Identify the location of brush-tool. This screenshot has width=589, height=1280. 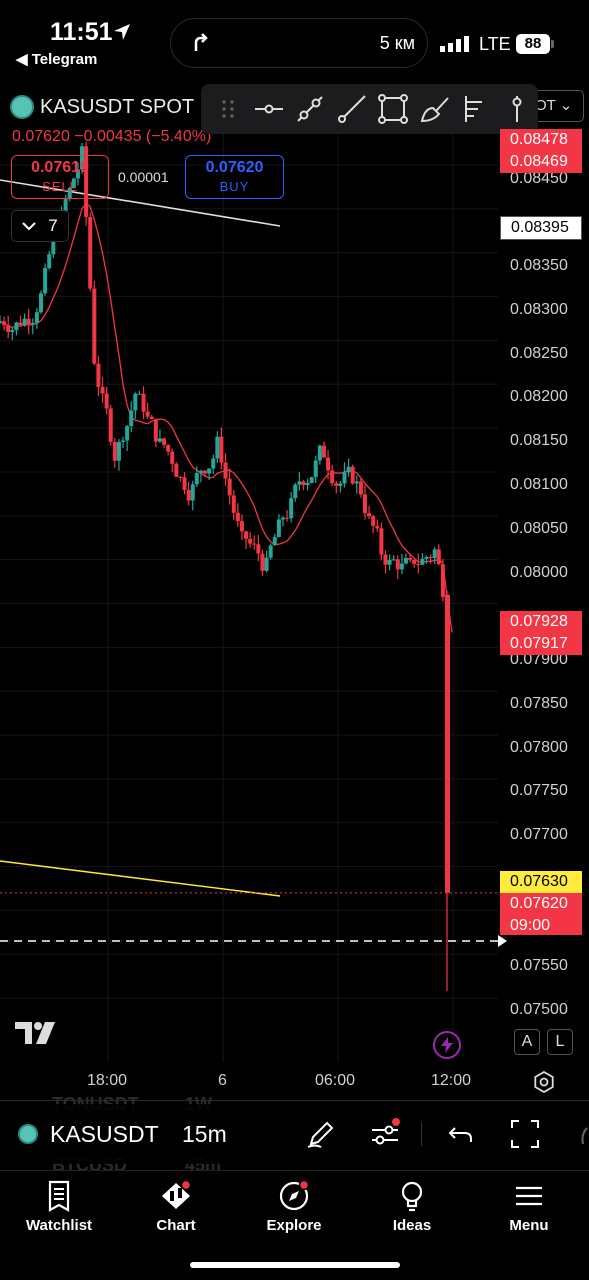
(434, 109).